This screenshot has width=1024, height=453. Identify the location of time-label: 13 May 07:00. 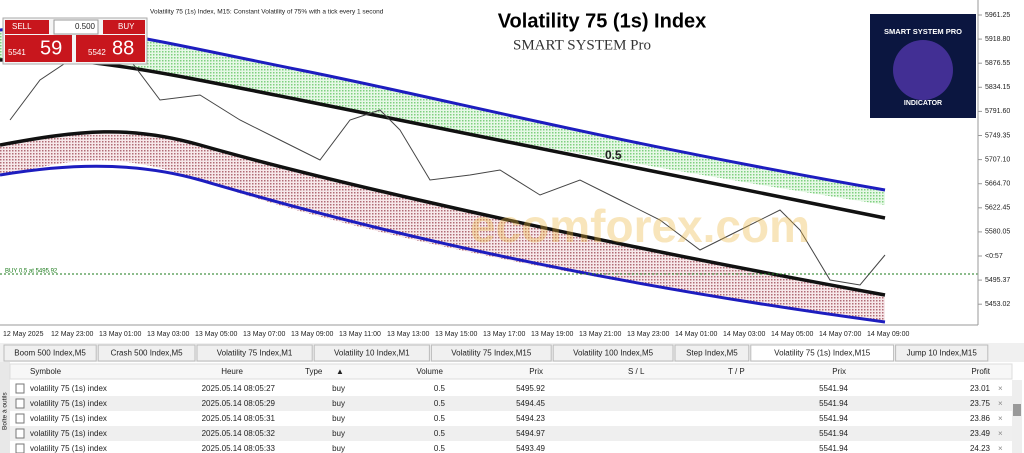
(264, 334).